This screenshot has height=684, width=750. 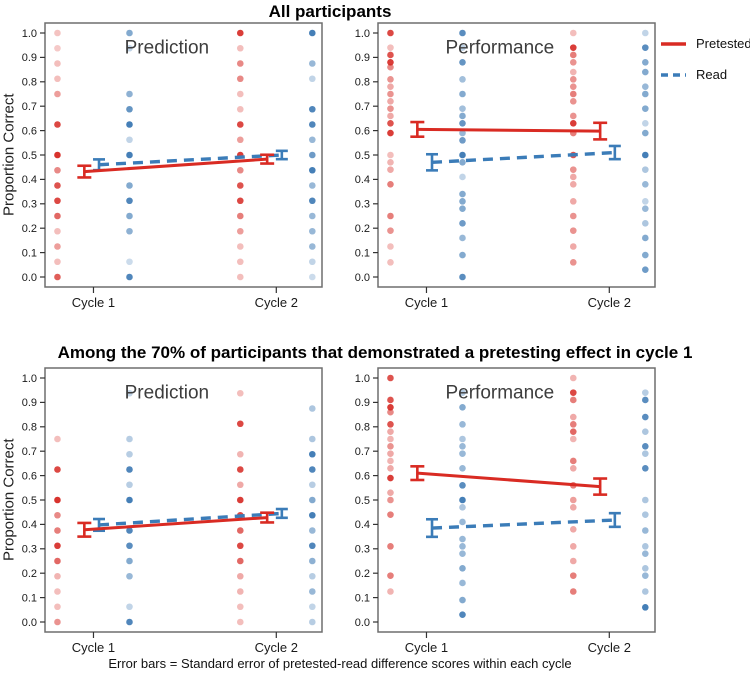 I want to click on legend-label-pretested: Pretested, so click(x=723, y=43).